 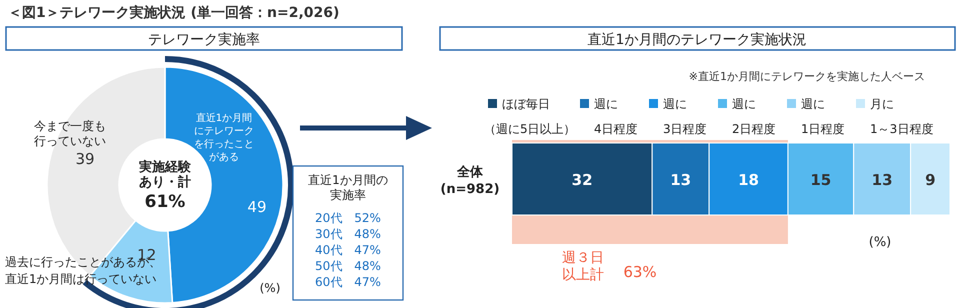 I want to click on band-label: 週３日以上計, so click(x=583, y=266).